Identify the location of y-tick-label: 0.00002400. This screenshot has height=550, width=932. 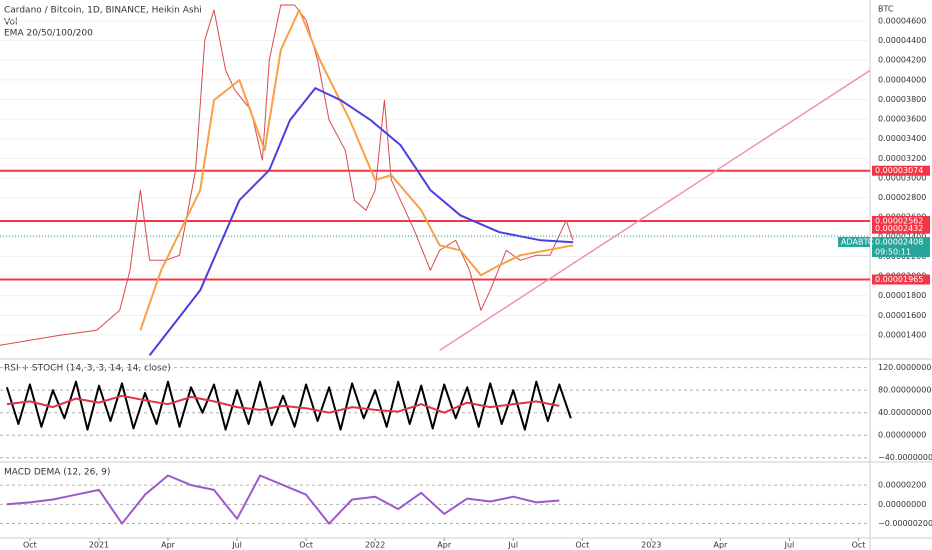
(902, 236).